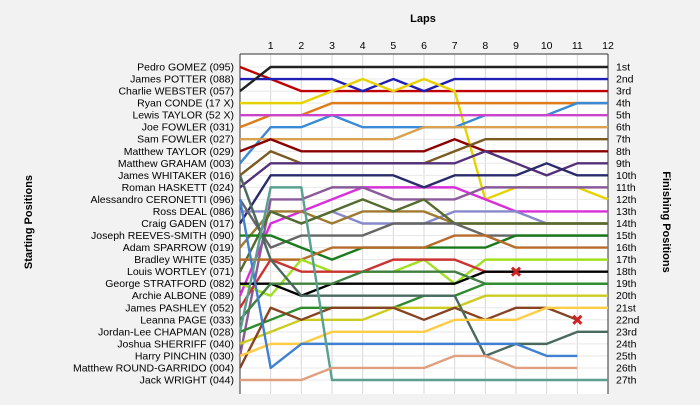 This screenshot has height=405, width=700. I want to click on x-tick-label: 8, so click(485, 46).